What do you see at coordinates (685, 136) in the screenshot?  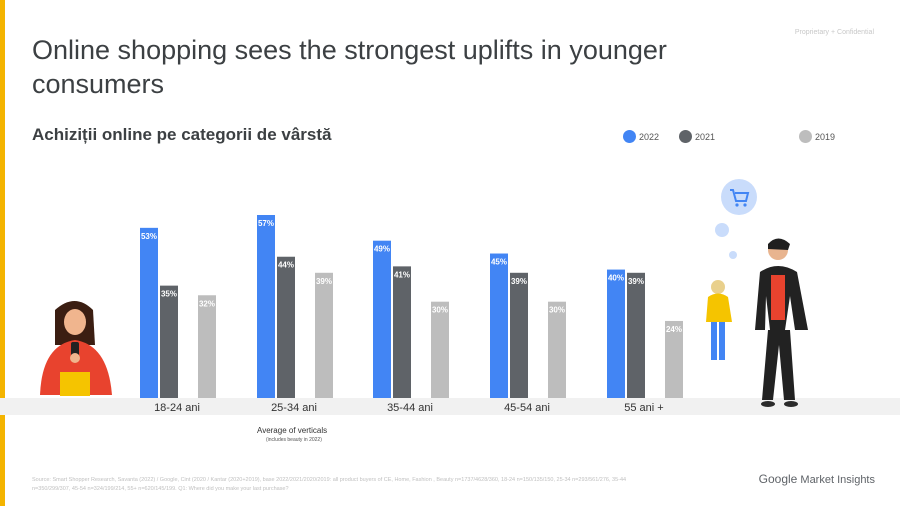 I see `legend-swatch-2021` at bounding box center [685, 136].